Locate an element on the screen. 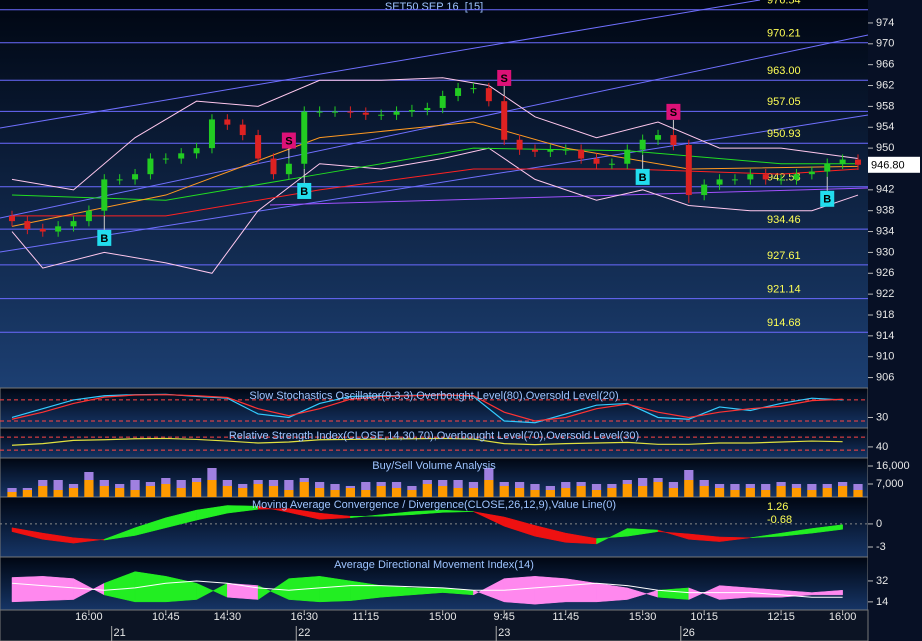 The image size is (922, 641). level-label: 963.00 is located at coordinates (784, 71).